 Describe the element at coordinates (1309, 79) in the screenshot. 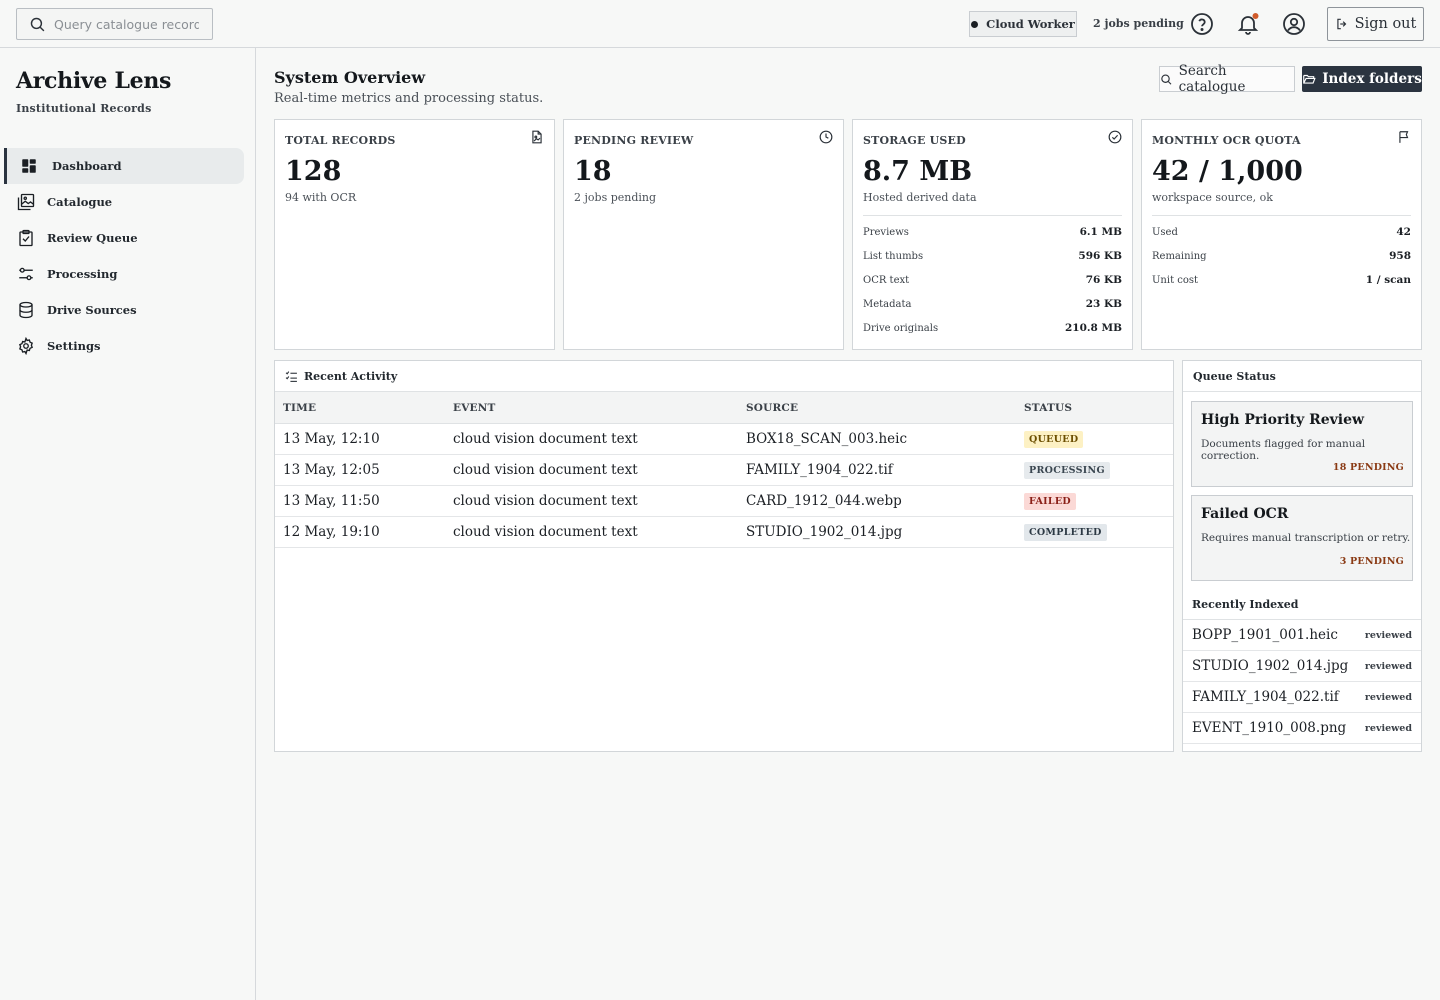

I see `folder-open-icon` at that location.